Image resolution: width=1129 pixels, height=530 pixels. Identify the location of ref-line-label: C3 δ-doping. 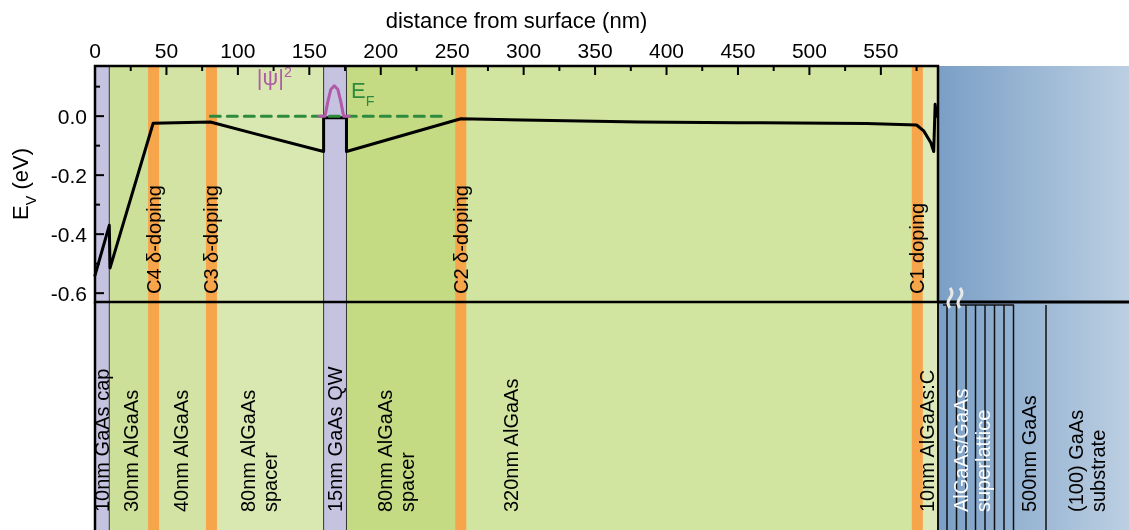
(211, 239).